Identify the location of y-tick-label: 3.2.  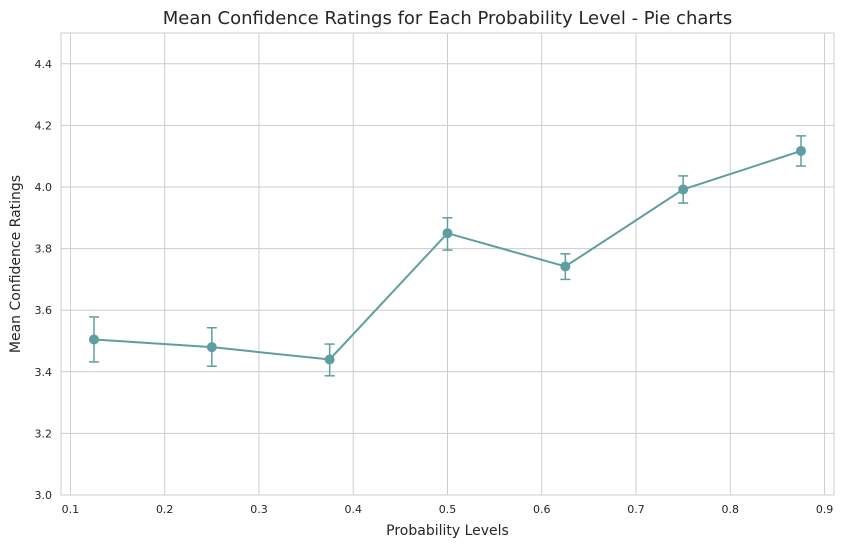
(44, 433).